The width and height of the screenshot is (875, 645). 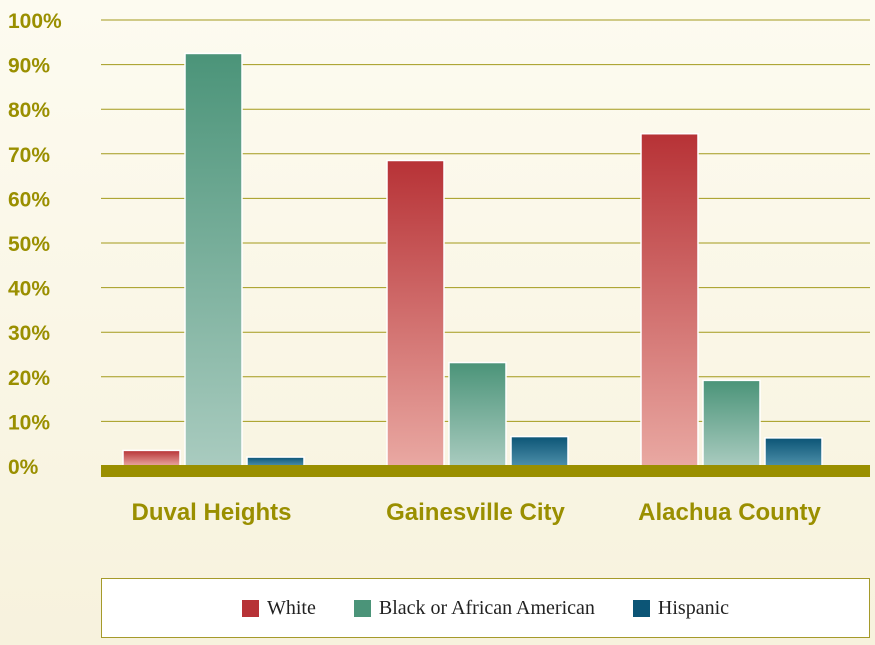 I want to click on y-tick-label: 40%, so click(x=29, y=289).